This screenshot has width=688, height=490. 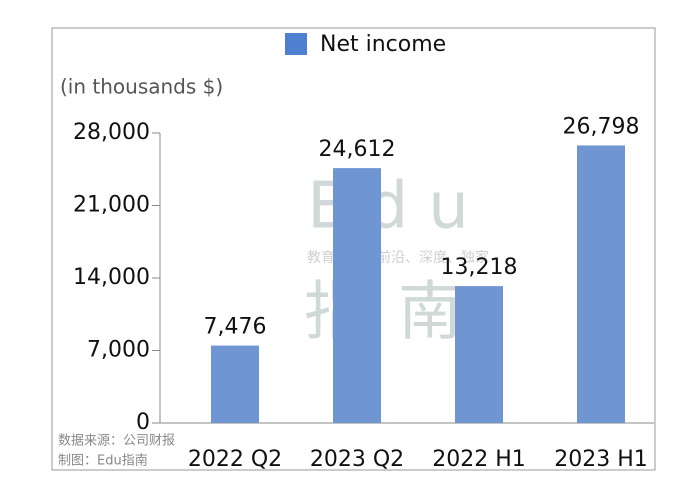 I want to click on value-label: 26,798, so click(x=601, y=126).